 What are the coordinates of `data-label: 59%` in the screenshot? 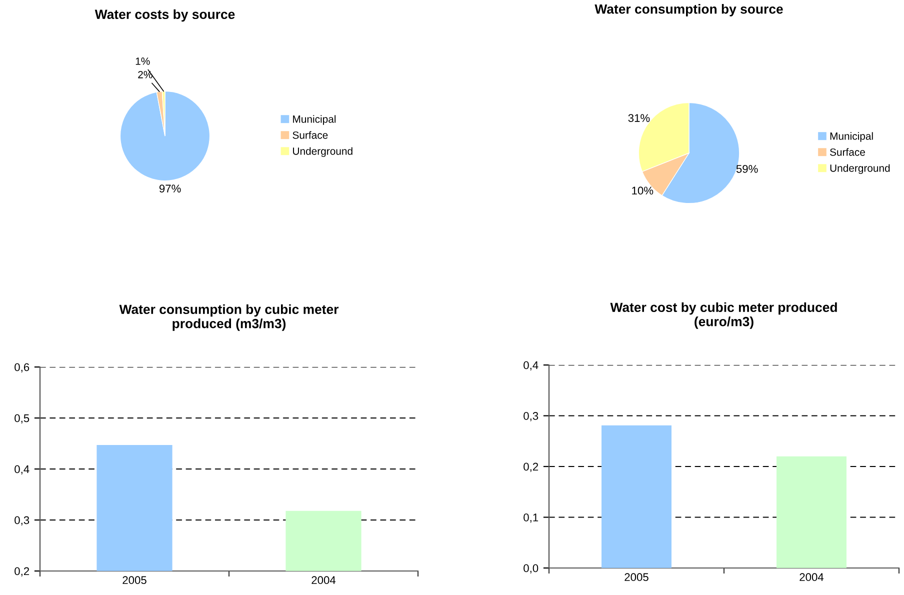 It's located at (747, 168).